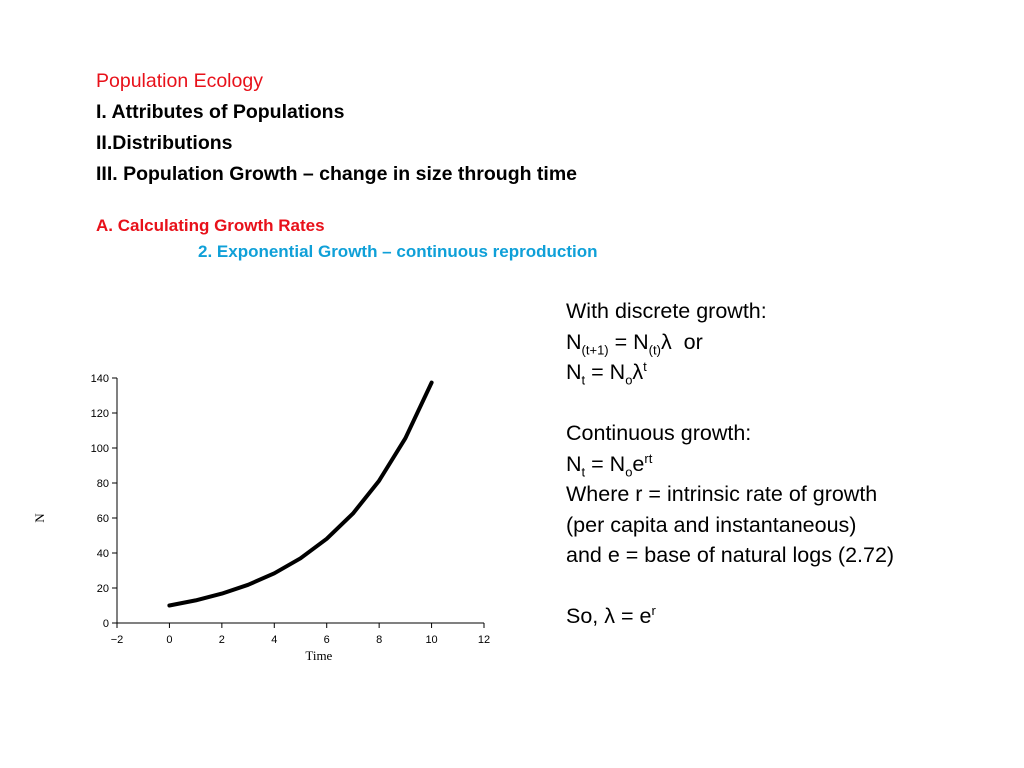 The image size is (1024, 768). What do you see at coordinates (681, 341) in the screenshot?
I see `eq1-lambda-or: λ or` at bounding box center [681, 341].